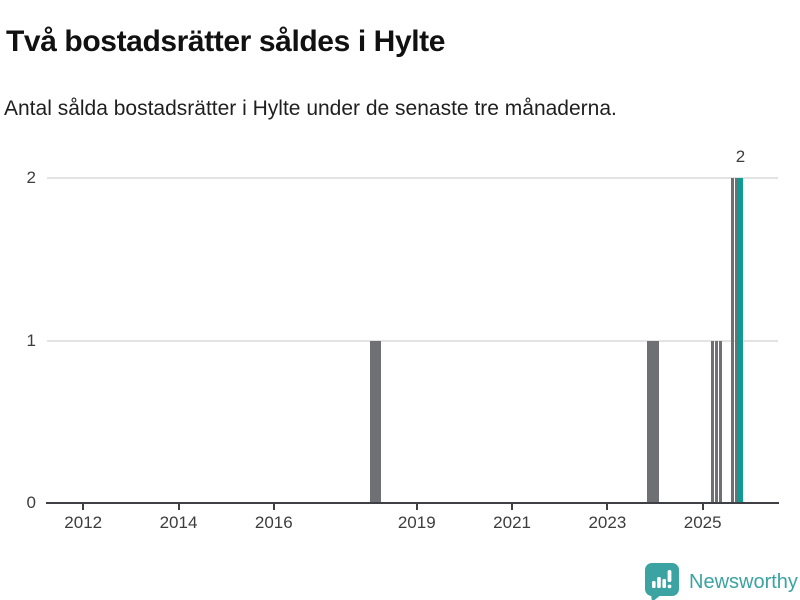 The width and height of the screenshot is (800, 600). I want to click on x-tick-2014, so click(178, 507).